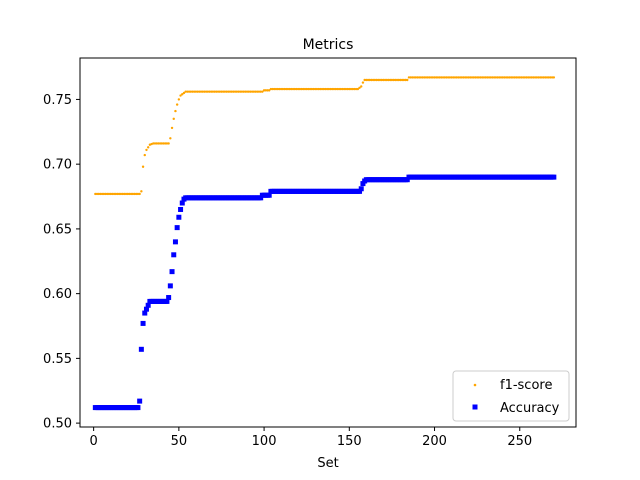 This screenshot has width=640, height=480. What do you see at coordinates (475, 385) in the screenshot?
I see `legend-marker-f1-score` at bounding box center [475, 385].